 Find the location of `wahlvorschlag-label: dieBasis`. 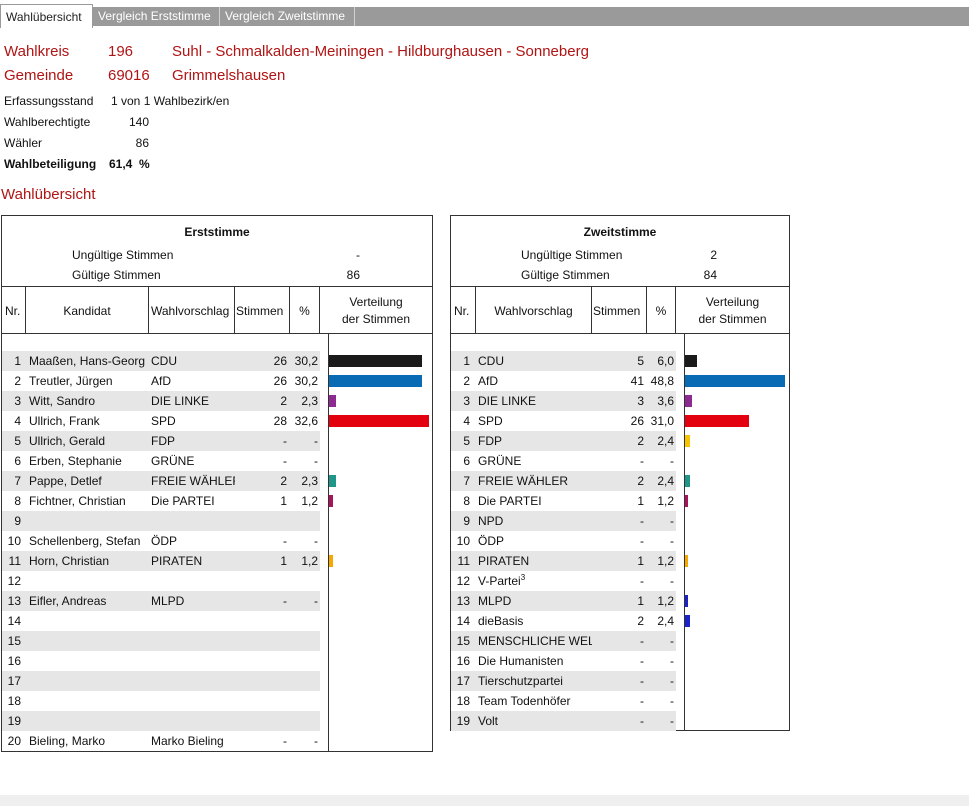

wahlvorschlag-label: dieBasis is located at coordinates (501, 621).